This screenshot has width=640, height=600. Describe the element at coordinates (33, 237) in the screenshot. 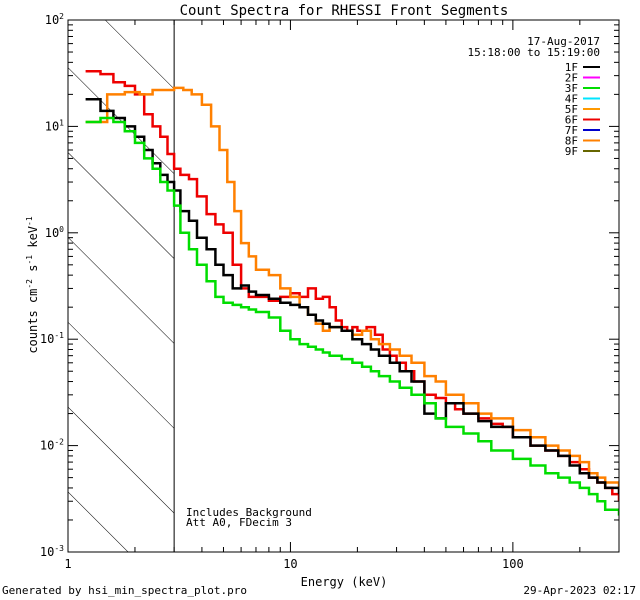

I see `y-axis-label-unit-b: keV` at that location.